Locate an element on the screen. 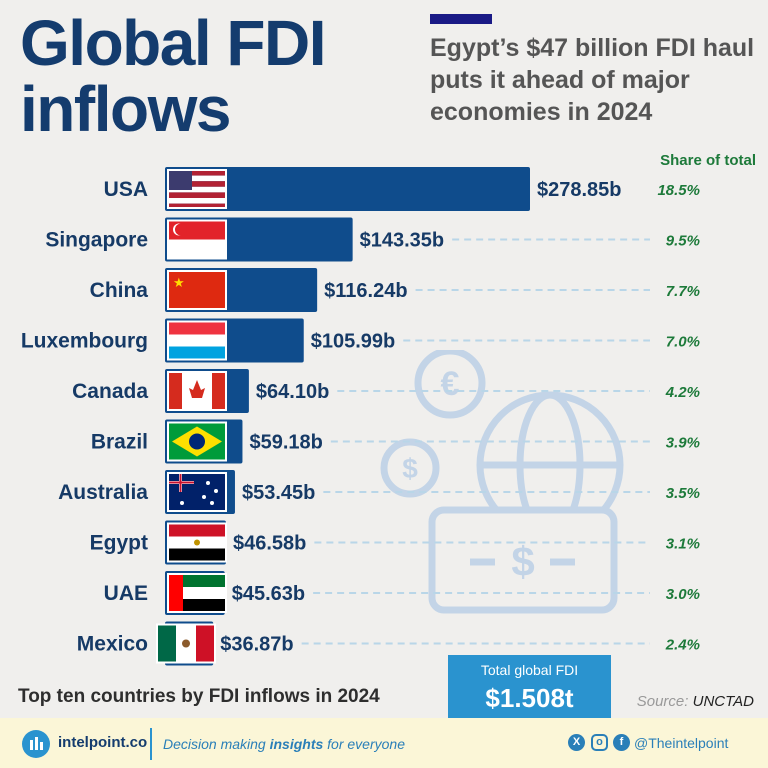  total-global-fdi-box: Total global FDI $1.508t is located at coordinates (529, 686).